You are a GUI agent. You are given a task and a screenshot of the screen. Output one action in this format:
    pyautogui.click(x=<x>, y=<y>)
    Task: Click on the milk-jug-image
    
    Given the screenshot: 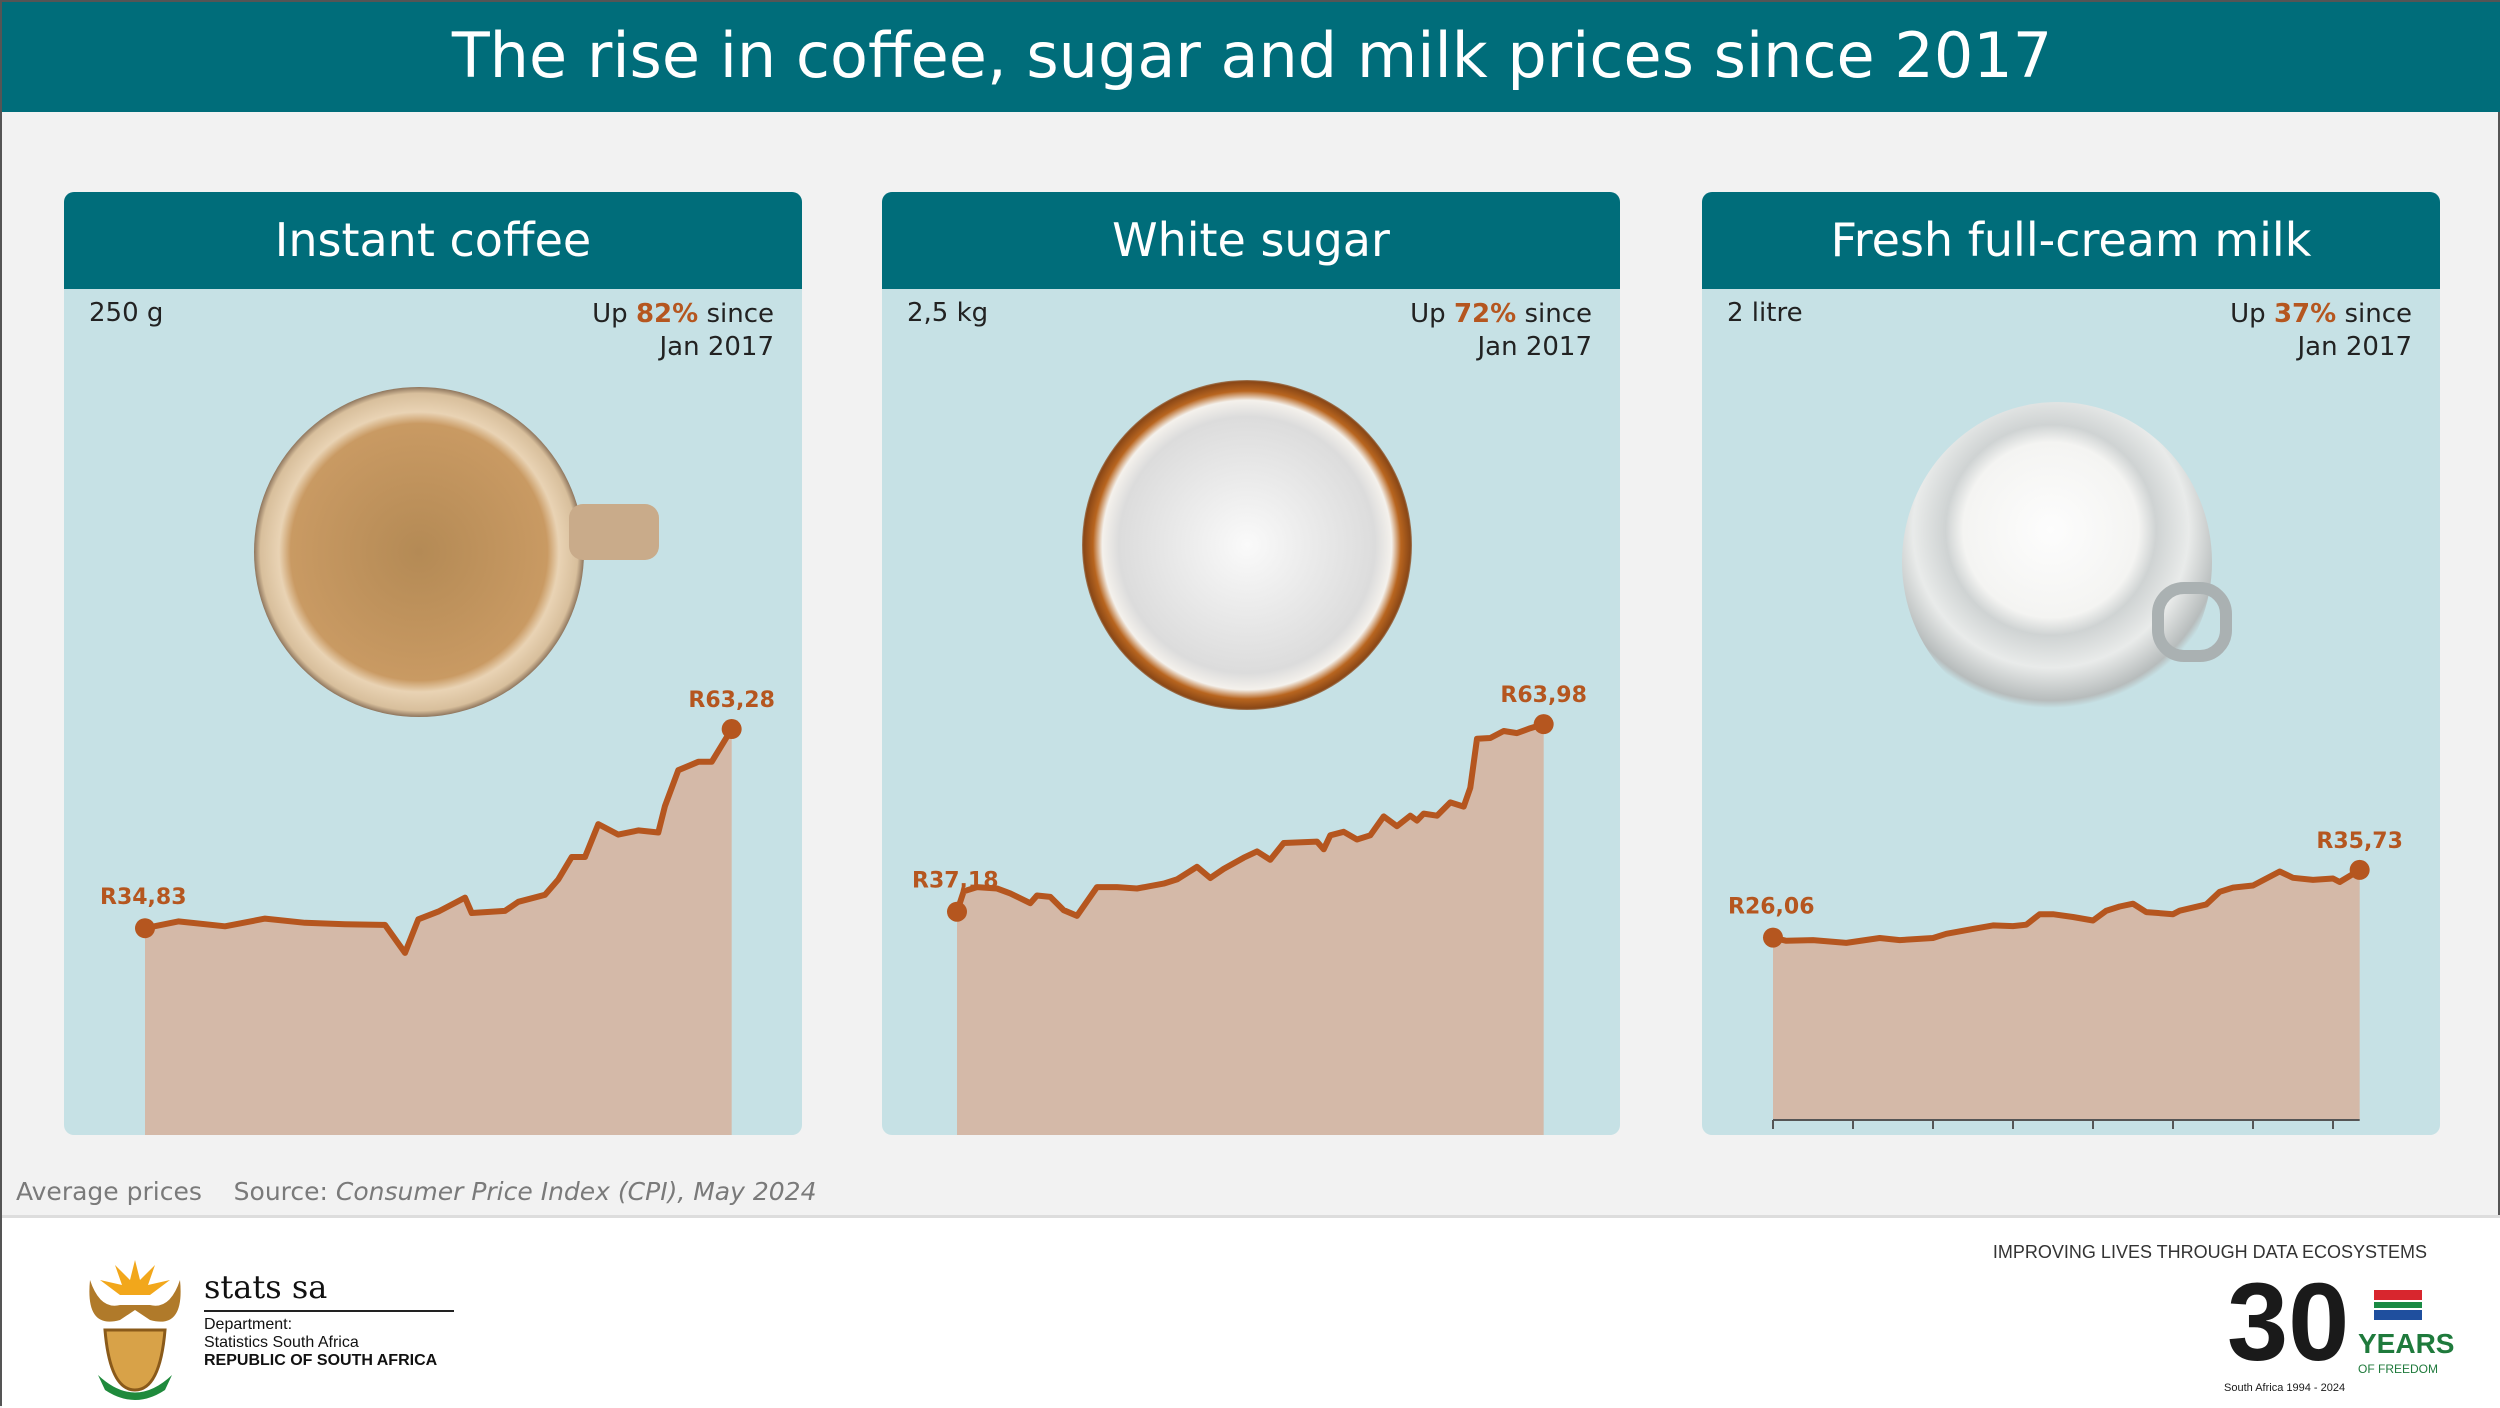 What is the action you would take?
    pyautogui.click(x=2057, y=562)
    